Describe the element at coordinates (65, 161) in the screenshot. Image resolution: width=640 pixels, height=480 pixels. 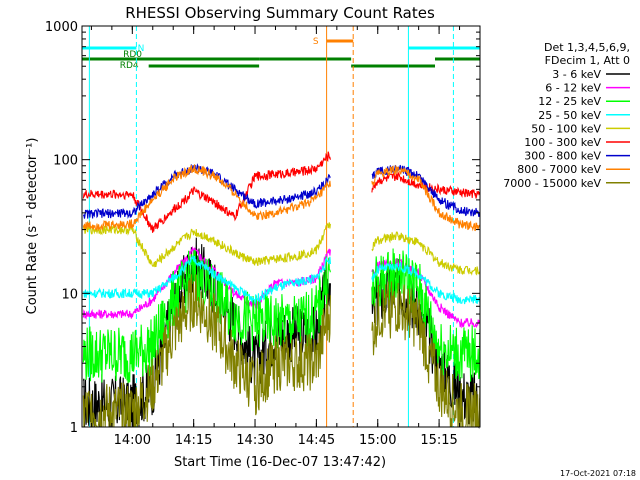
I see `y-tick-label: 100` at that location.